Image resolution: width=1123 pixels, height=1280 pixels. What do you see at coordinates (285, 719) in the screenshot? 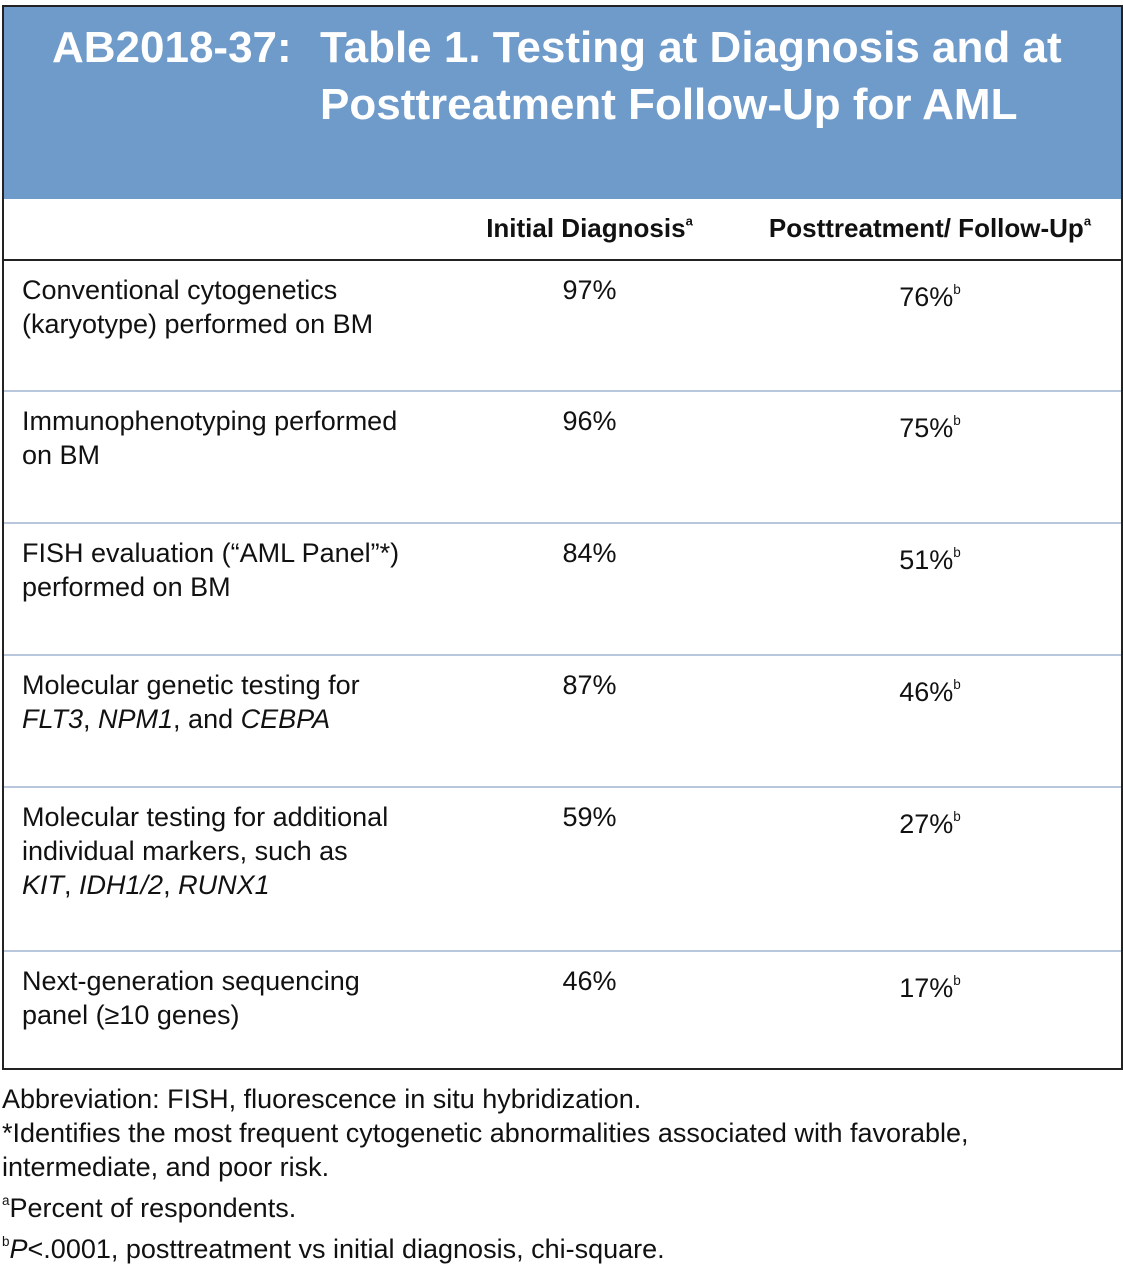
I see `text-segment: CEBPA` at bounding box center [285, 719].